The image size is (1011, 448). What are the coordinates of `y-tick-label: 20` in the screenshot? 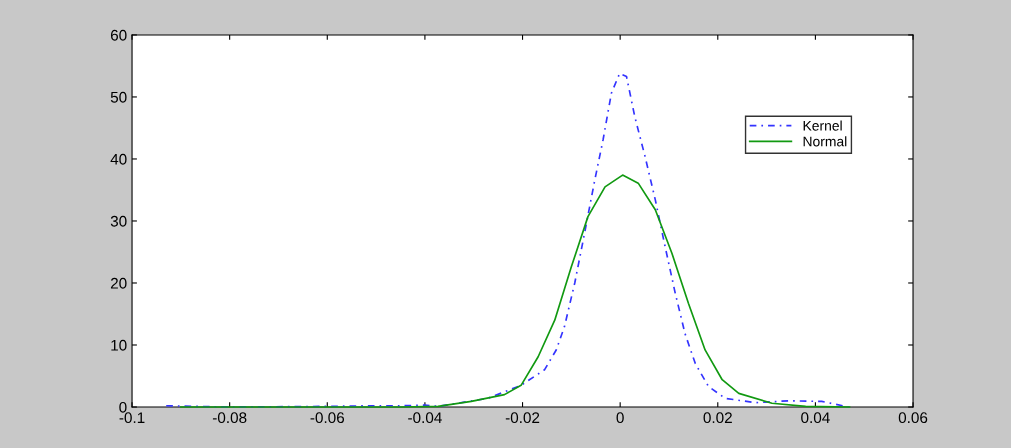 It's located at (118, 283).